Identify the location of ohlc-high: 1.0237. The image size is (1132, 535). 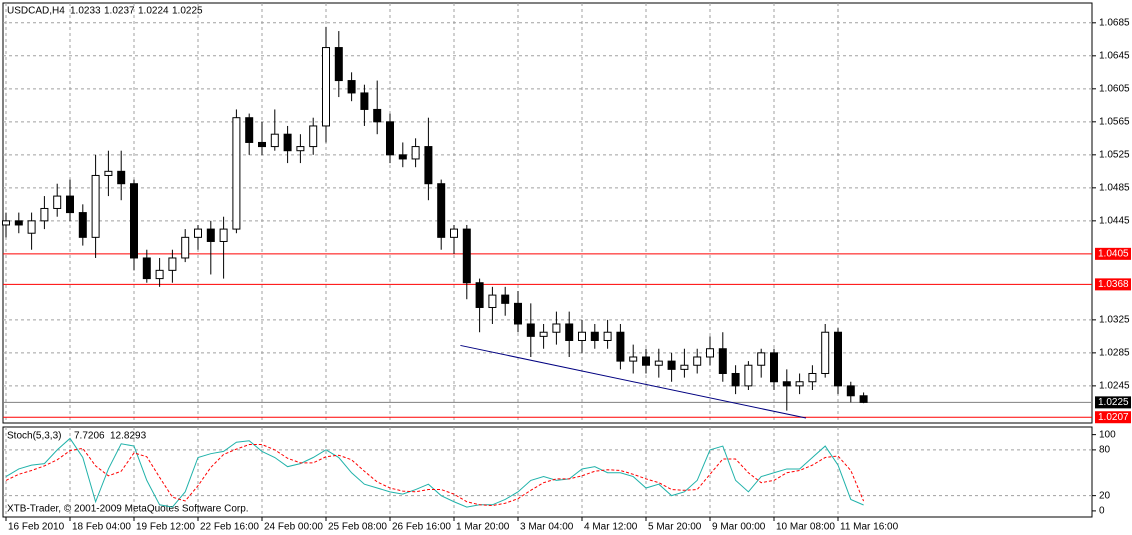
(119, 11).